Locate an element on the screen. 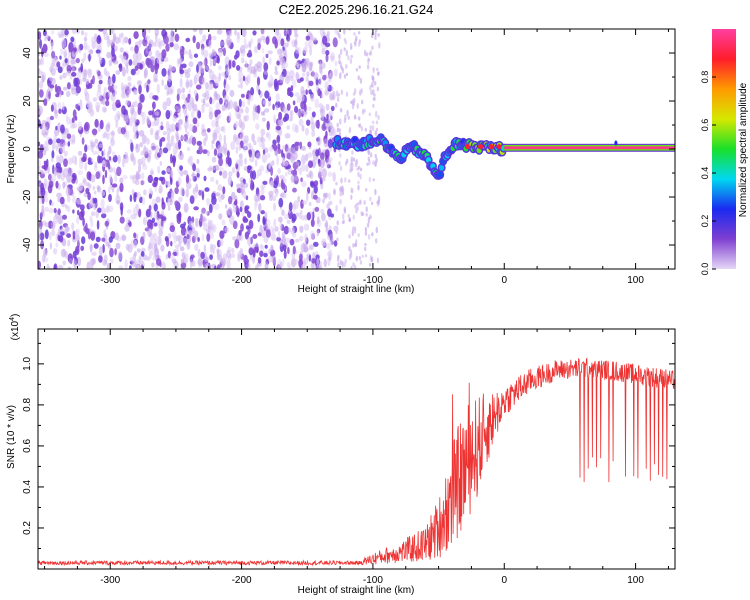 This screenshot has height=600, width=750. y-tick-label: 40 is located at coordinates (27, 53).